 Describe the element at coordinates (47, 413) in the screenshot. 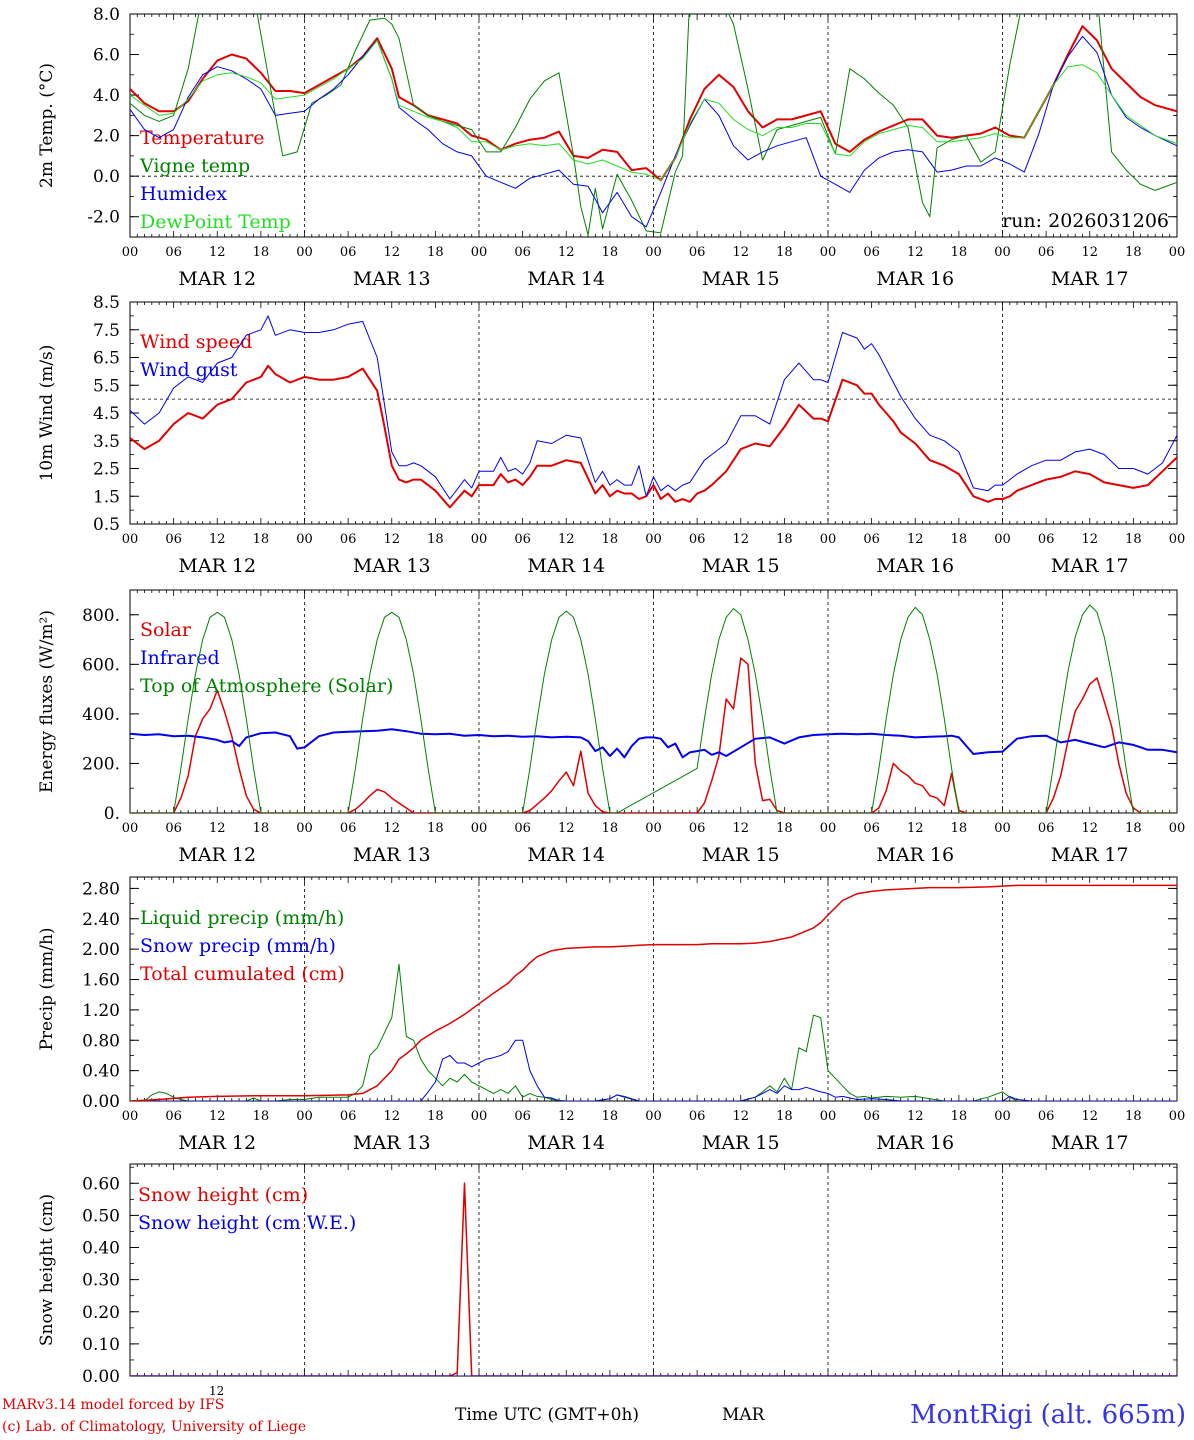

I see `y-axis-title: 10m Wind (m/s)` at that location.